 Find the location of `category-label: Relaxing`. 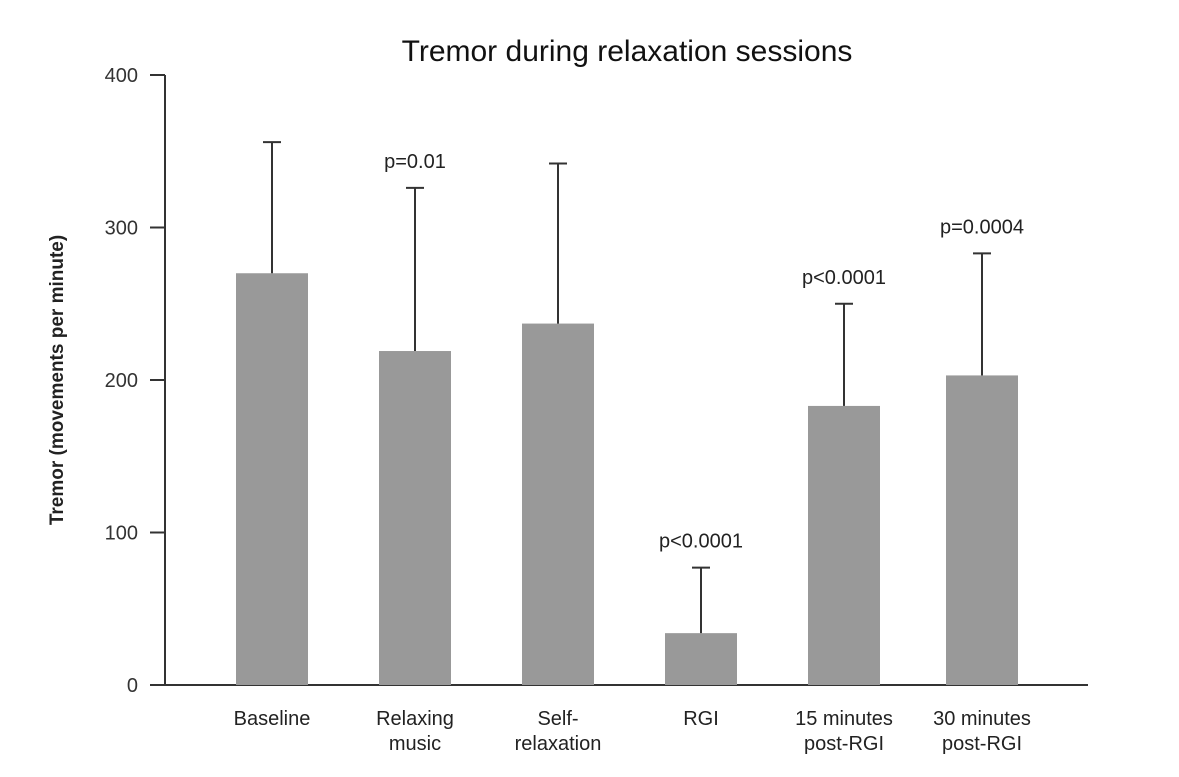

category-label: Relaxing is located at coordinates (415, 719).